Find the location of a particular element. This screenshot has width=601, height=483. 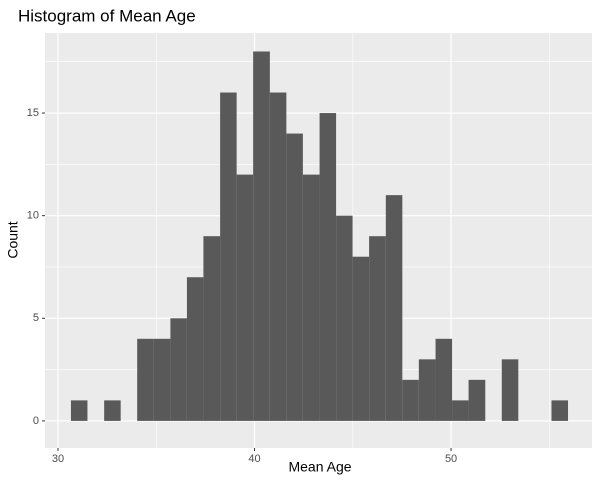

x-tick-label: 40 is located at coordinates (254, 459).